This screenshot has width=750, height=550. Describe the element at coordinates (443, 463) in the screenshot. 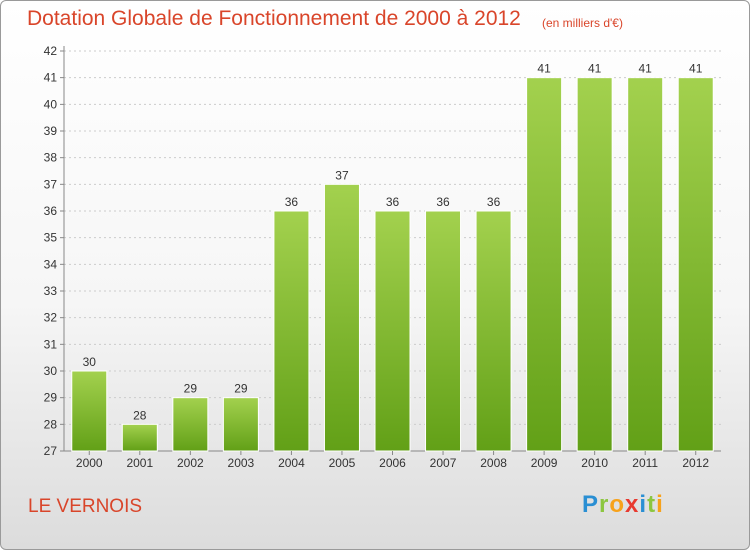

I see `x-tick-label-2007: 2007` at that location.